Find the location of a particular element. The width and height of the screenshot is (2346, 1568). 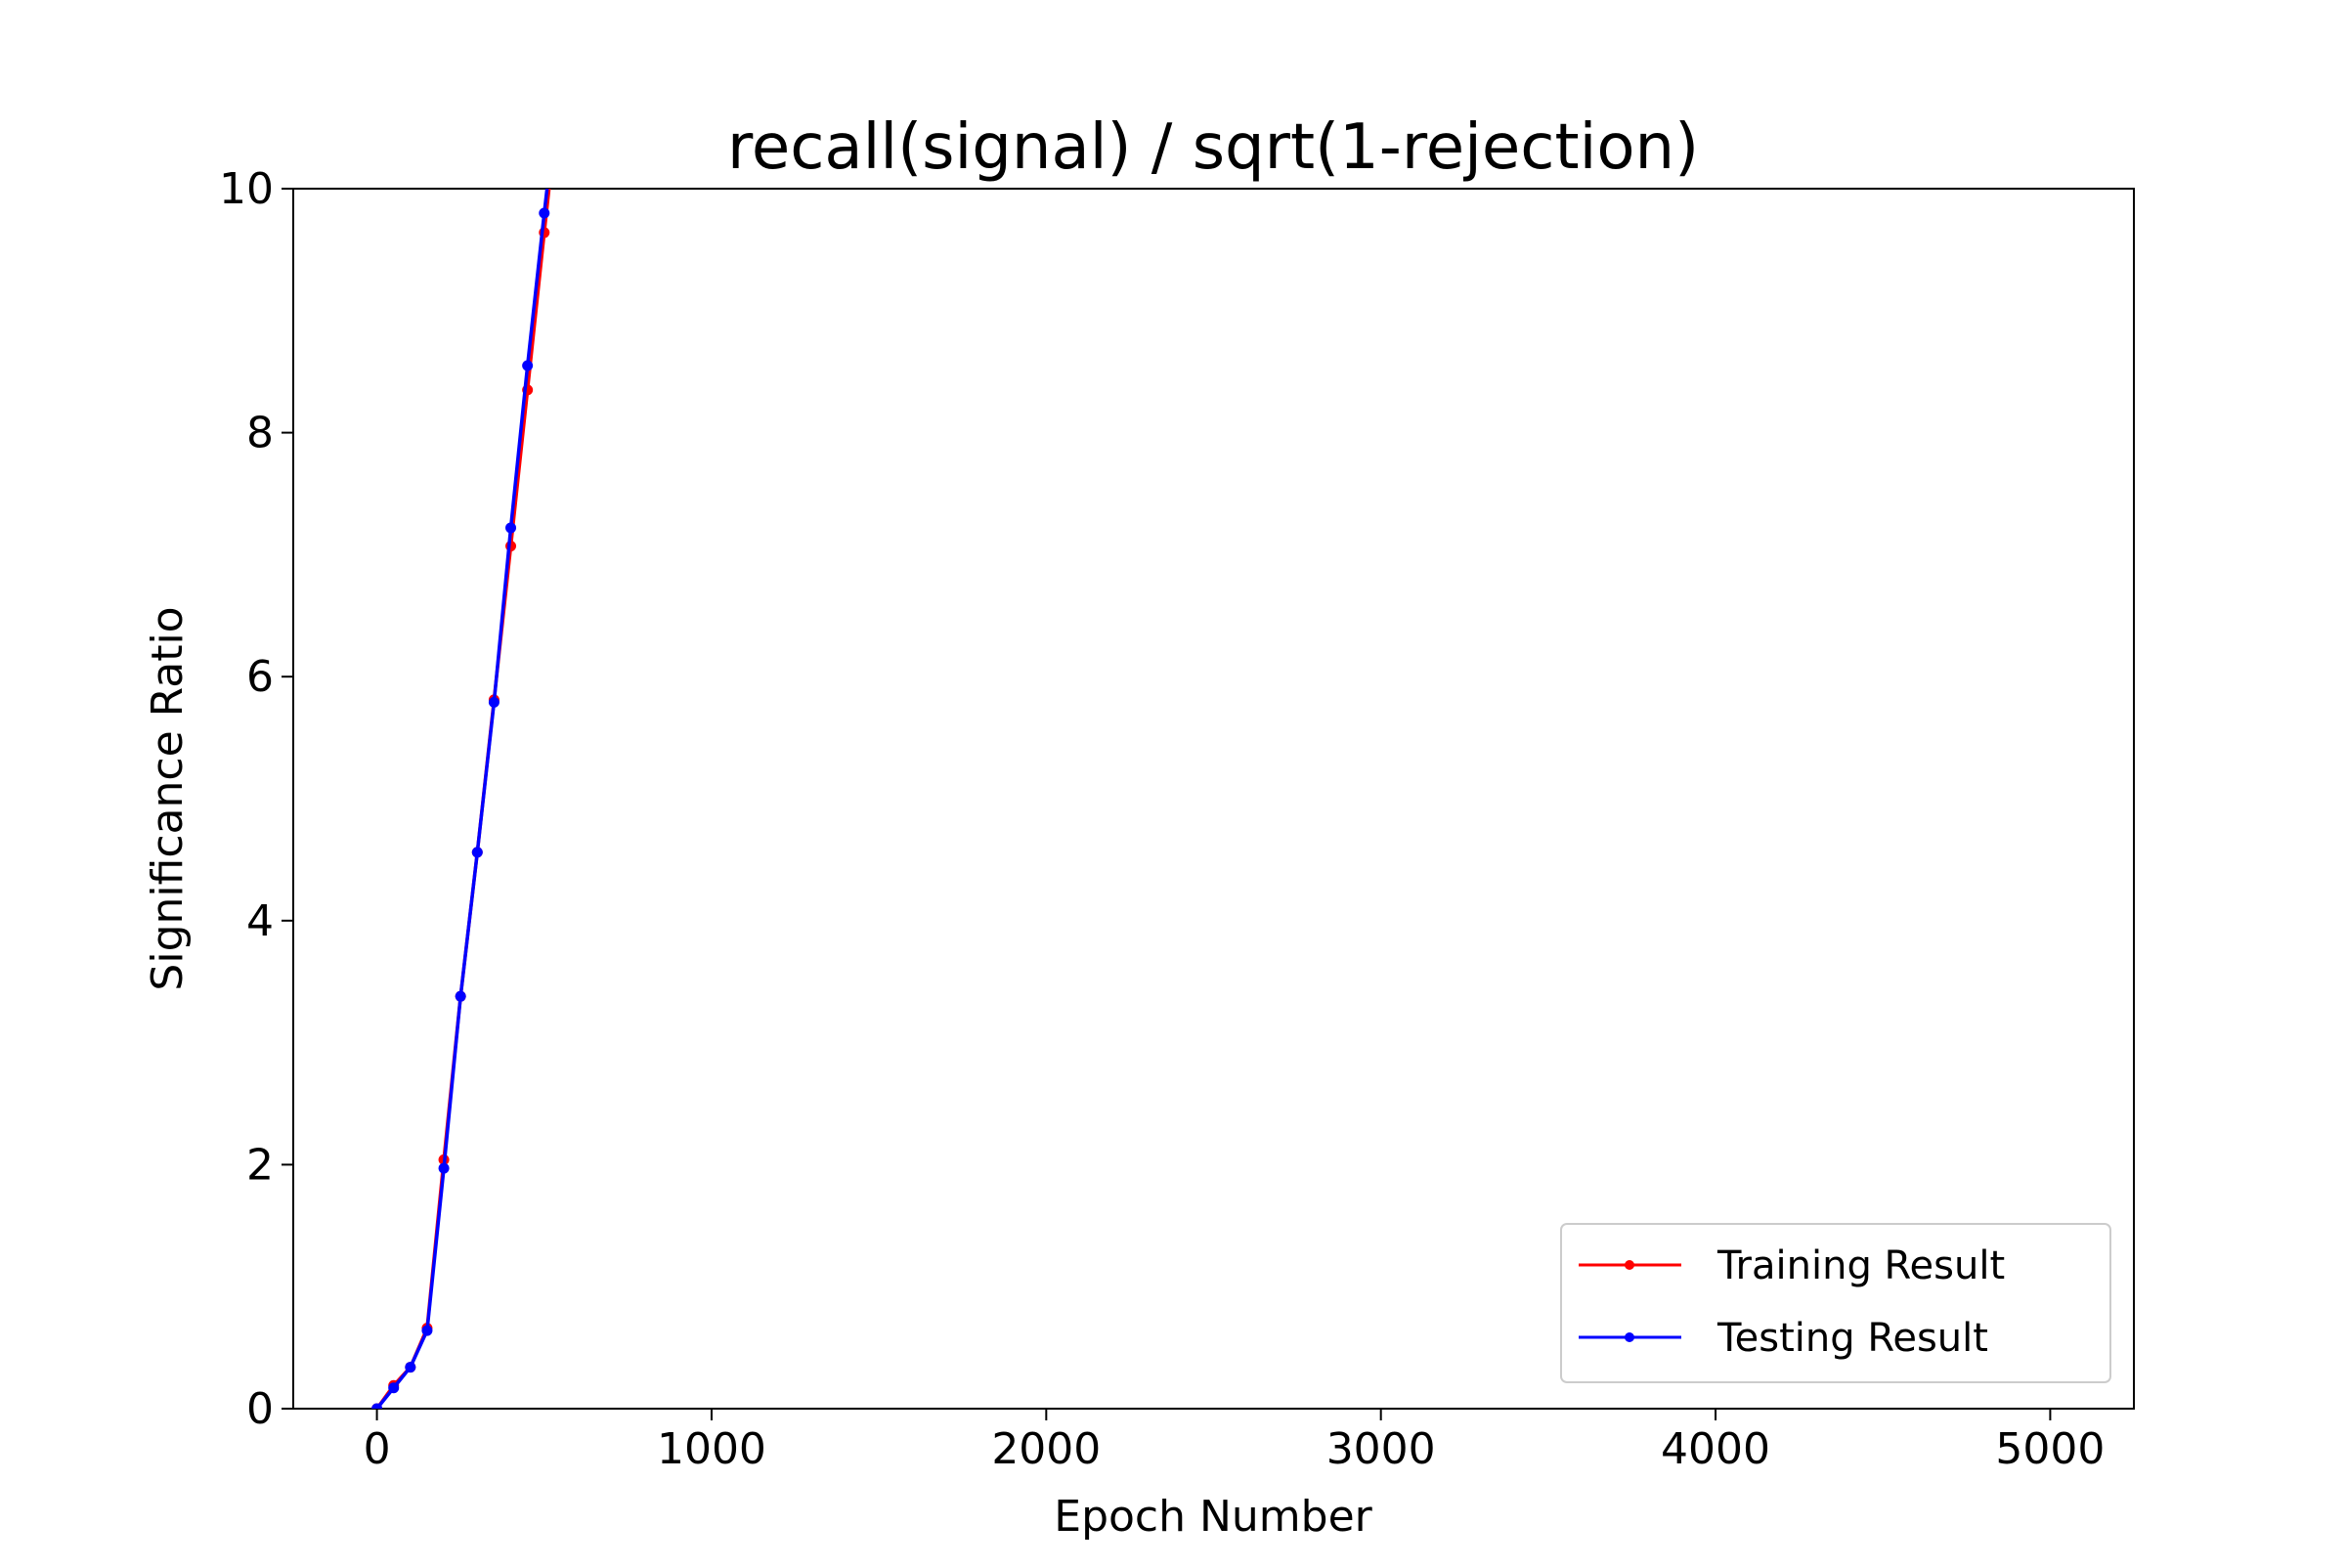

legend: Training Result Testing Result is located at coordinates (1836, 1303).